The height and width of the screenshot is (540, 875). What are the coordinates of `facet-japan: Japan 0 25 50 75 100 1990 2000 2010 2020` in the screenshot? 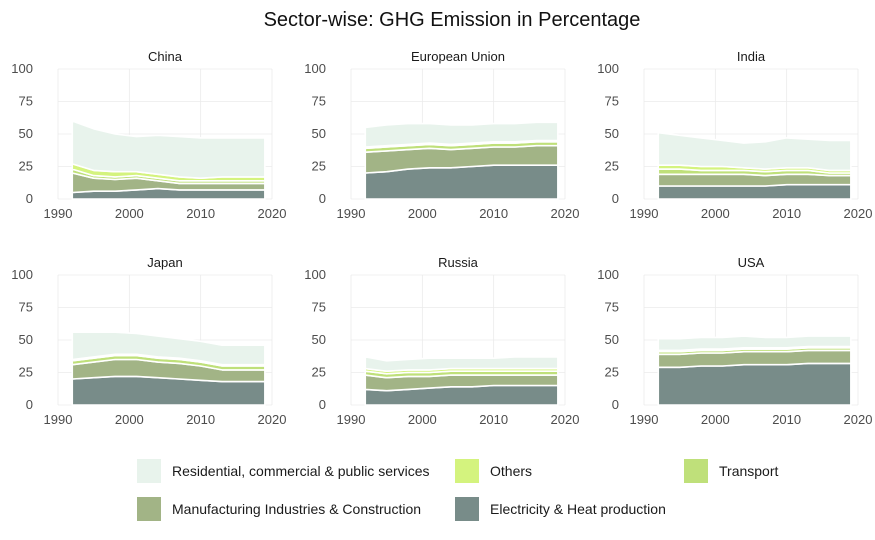 It's located at (148, 341).